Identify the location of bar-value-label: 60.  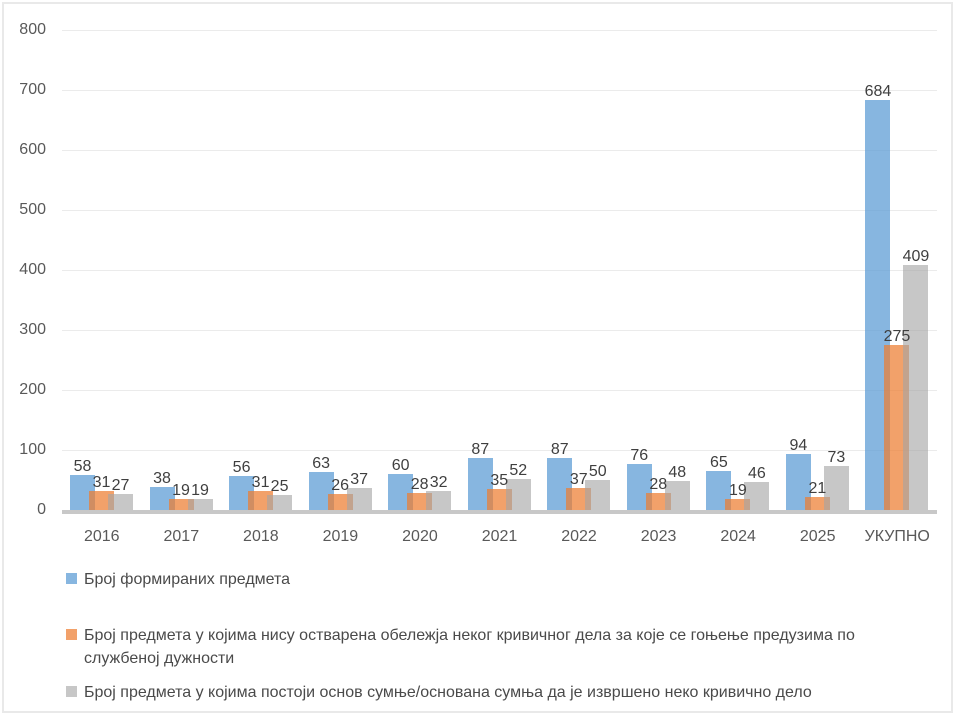
(400, 465).